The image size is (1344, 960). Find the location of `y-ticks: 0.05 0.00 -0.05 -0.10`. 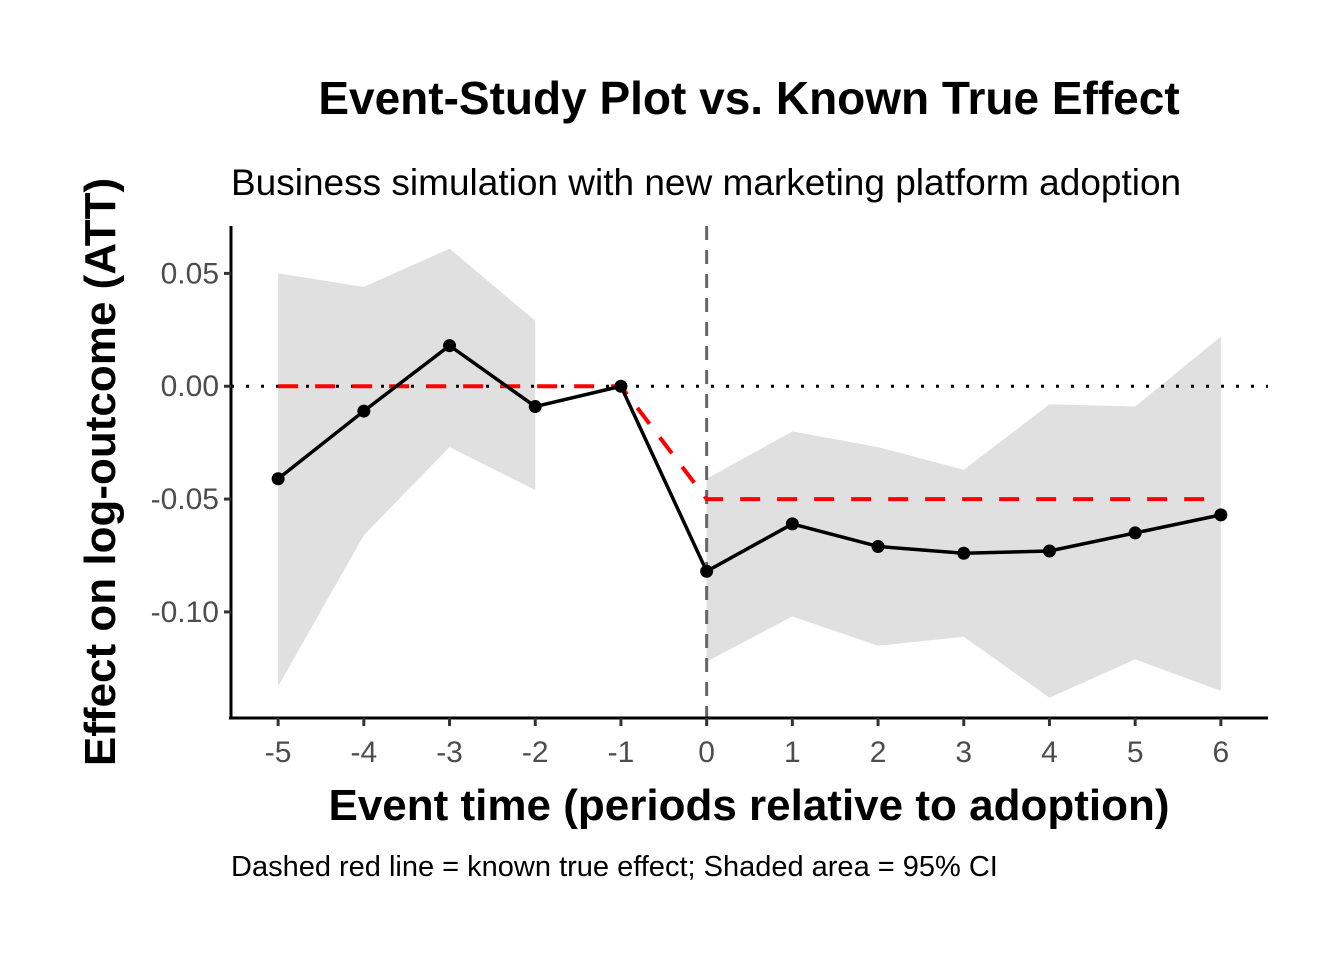

y-ticks: 0.05 0.00 -0.05 -0.10 is located at coordinates (191, 443).